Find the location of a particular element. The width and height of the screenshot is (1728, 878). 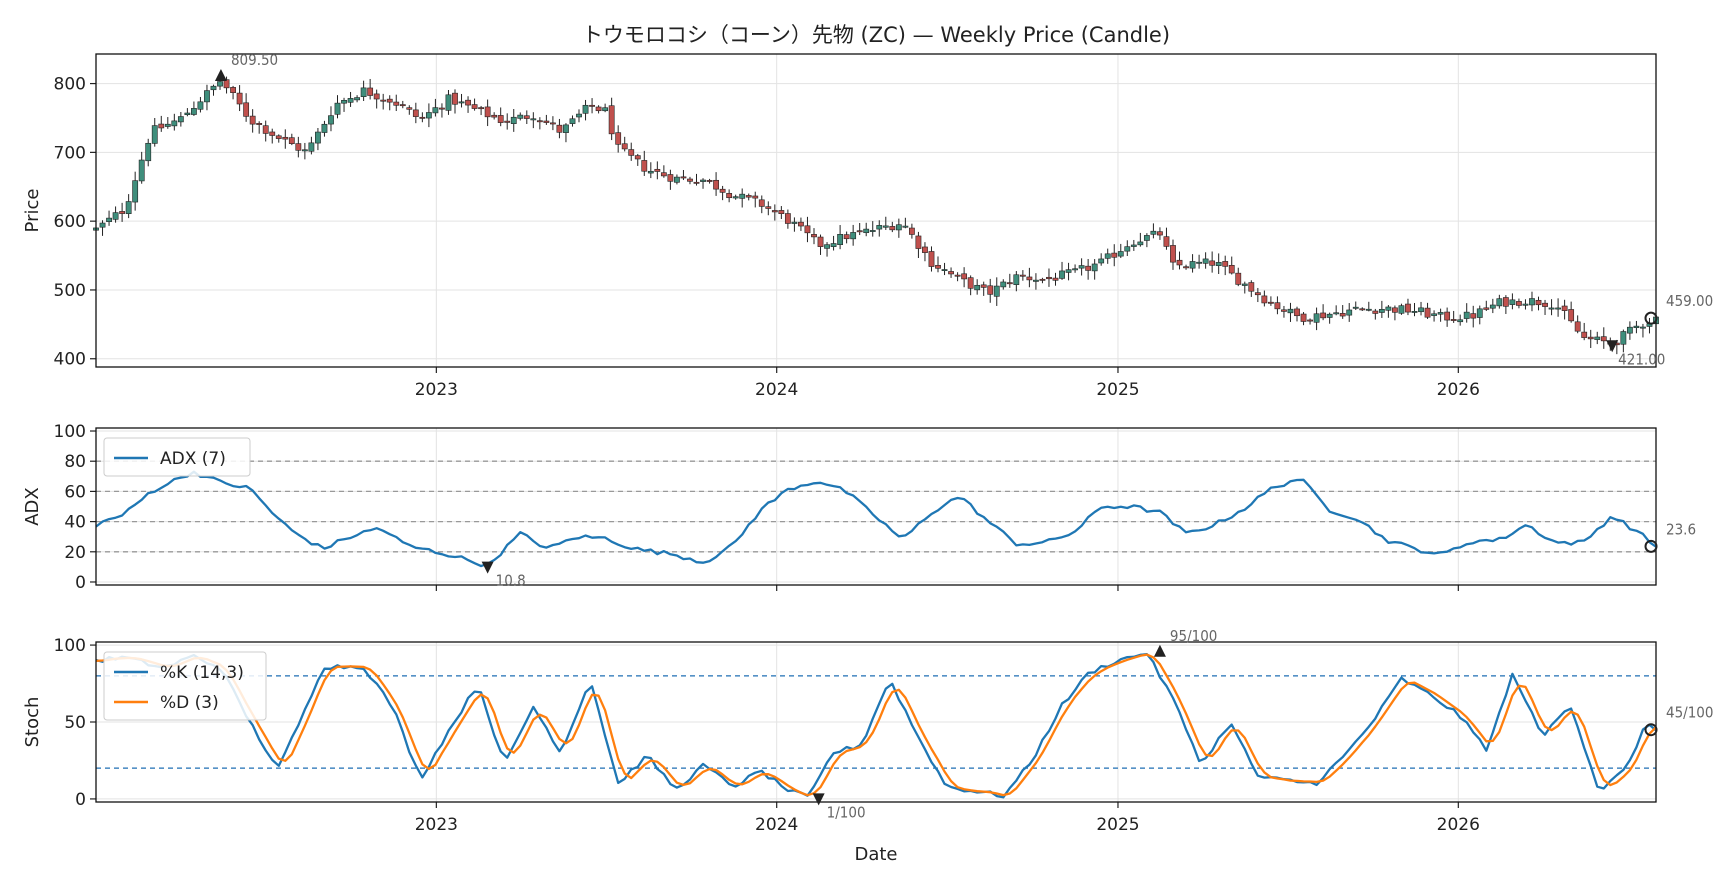

adx-ytick-label: 0 is located at coordinates (80, 583).